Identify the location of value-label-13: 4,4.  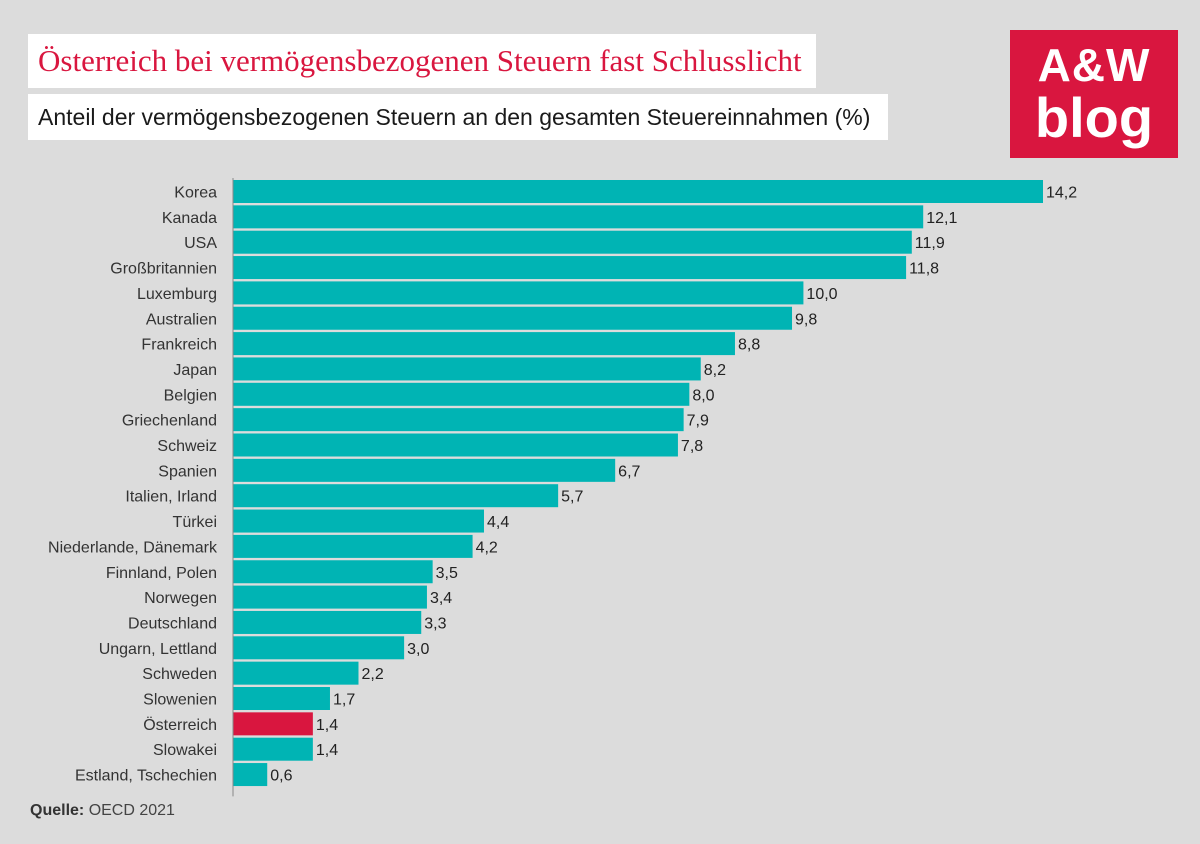
(498, 522).